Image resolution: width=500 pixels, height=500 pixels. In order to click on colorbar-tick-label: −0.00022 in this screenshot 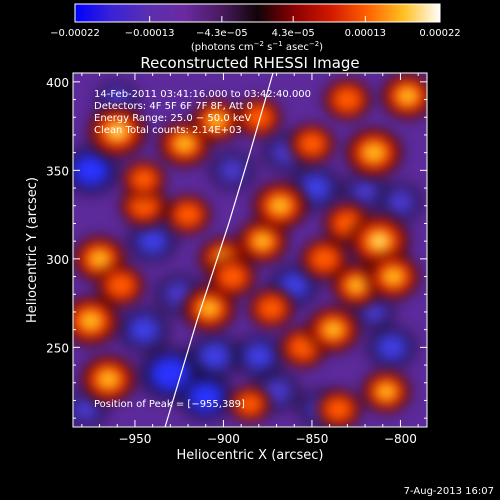, I will do `click(75, 33)`.